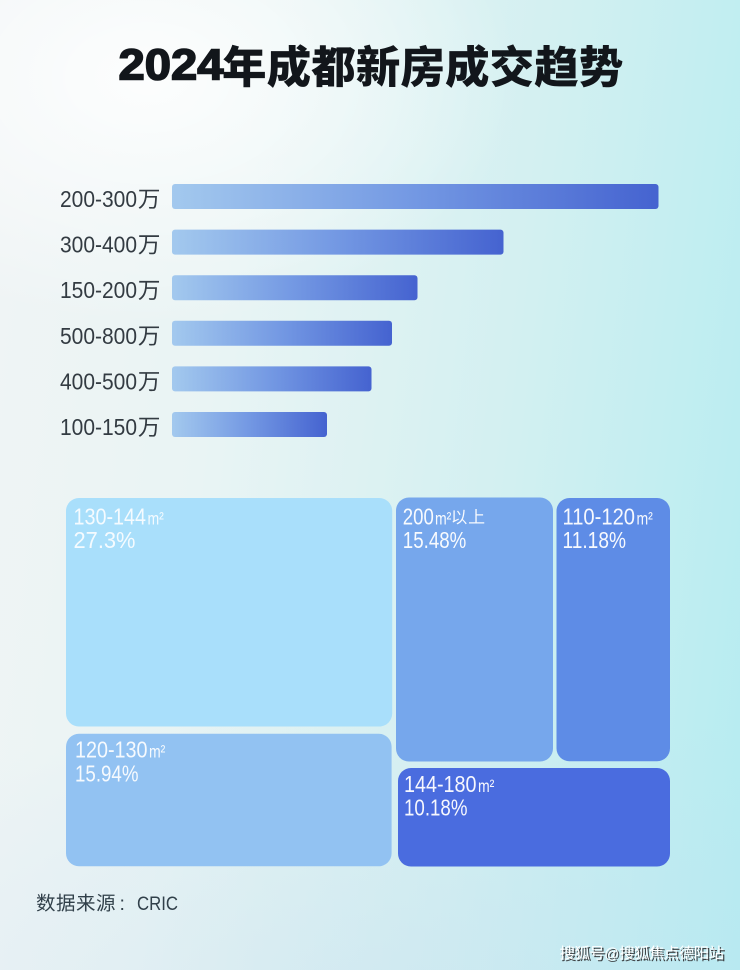  What do you see at coordinates (98, 381) in the screenshot?
I see `svg-text: 400-500` at bounding box center [98, 381].